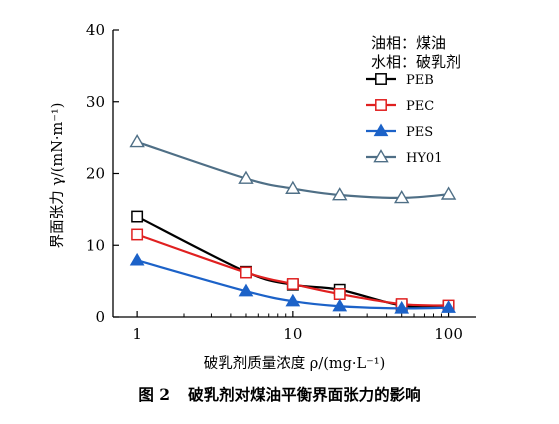 This screenshot has height=424, width=559. Describe the element at coordinates (424, 158) in the screenshot. I see `legend-label: HY01` at that location.